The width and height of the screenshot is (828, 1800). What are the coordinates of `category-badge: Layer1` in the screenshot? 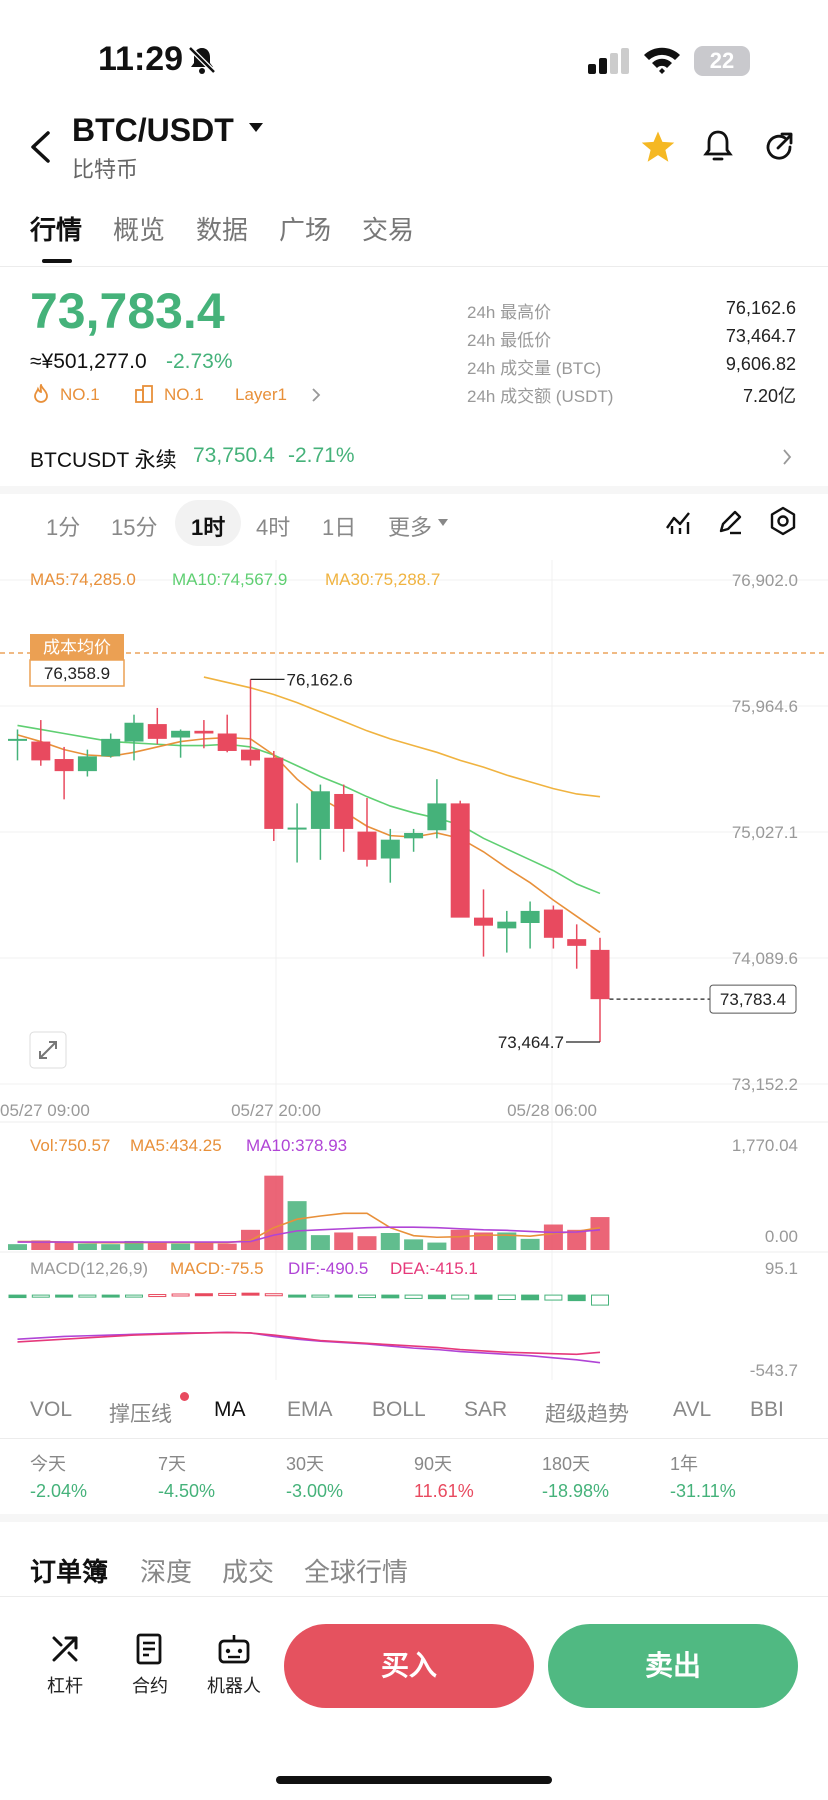 It's located at (261, 394).